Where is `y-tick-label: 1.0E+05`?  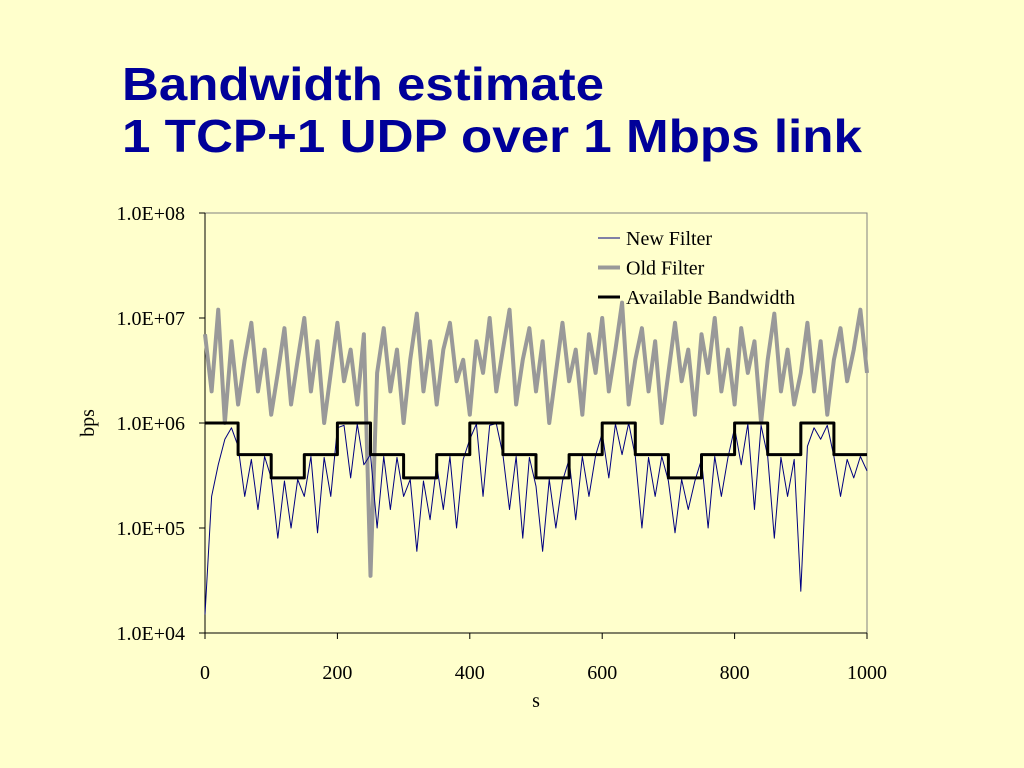 y-tick-label: 1.0E+05 is located at coordinates (151, 529).